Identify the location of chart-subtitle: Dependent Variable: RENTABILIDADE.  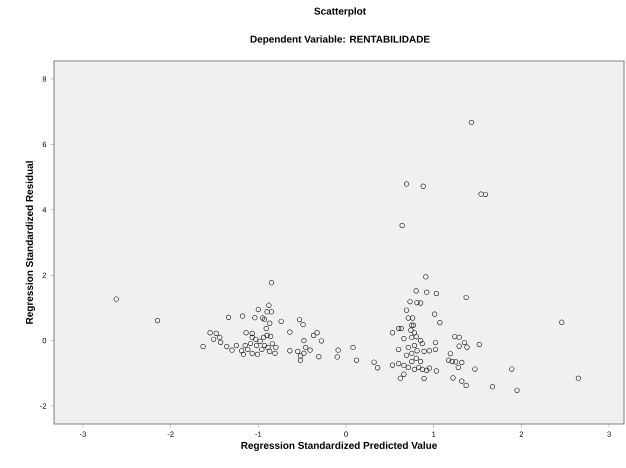
(340, 40).